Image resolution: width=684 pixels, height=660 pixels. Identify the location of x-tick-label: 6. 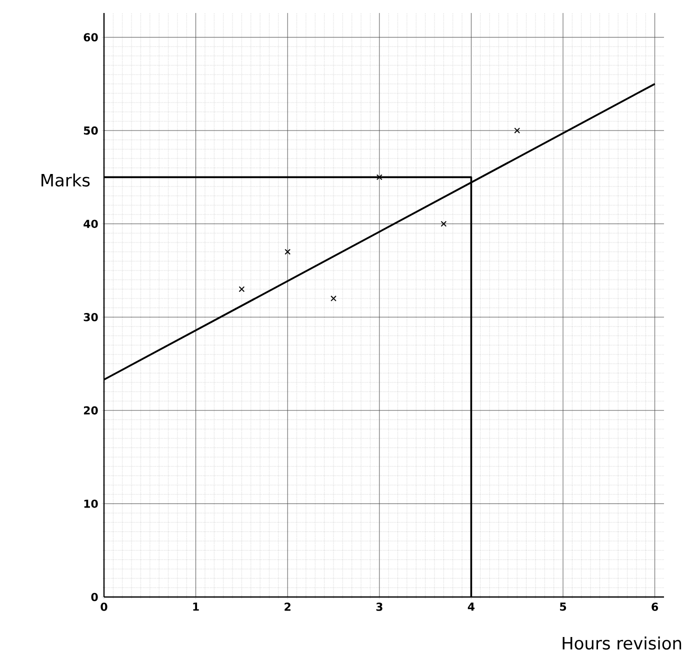
(655, 606).